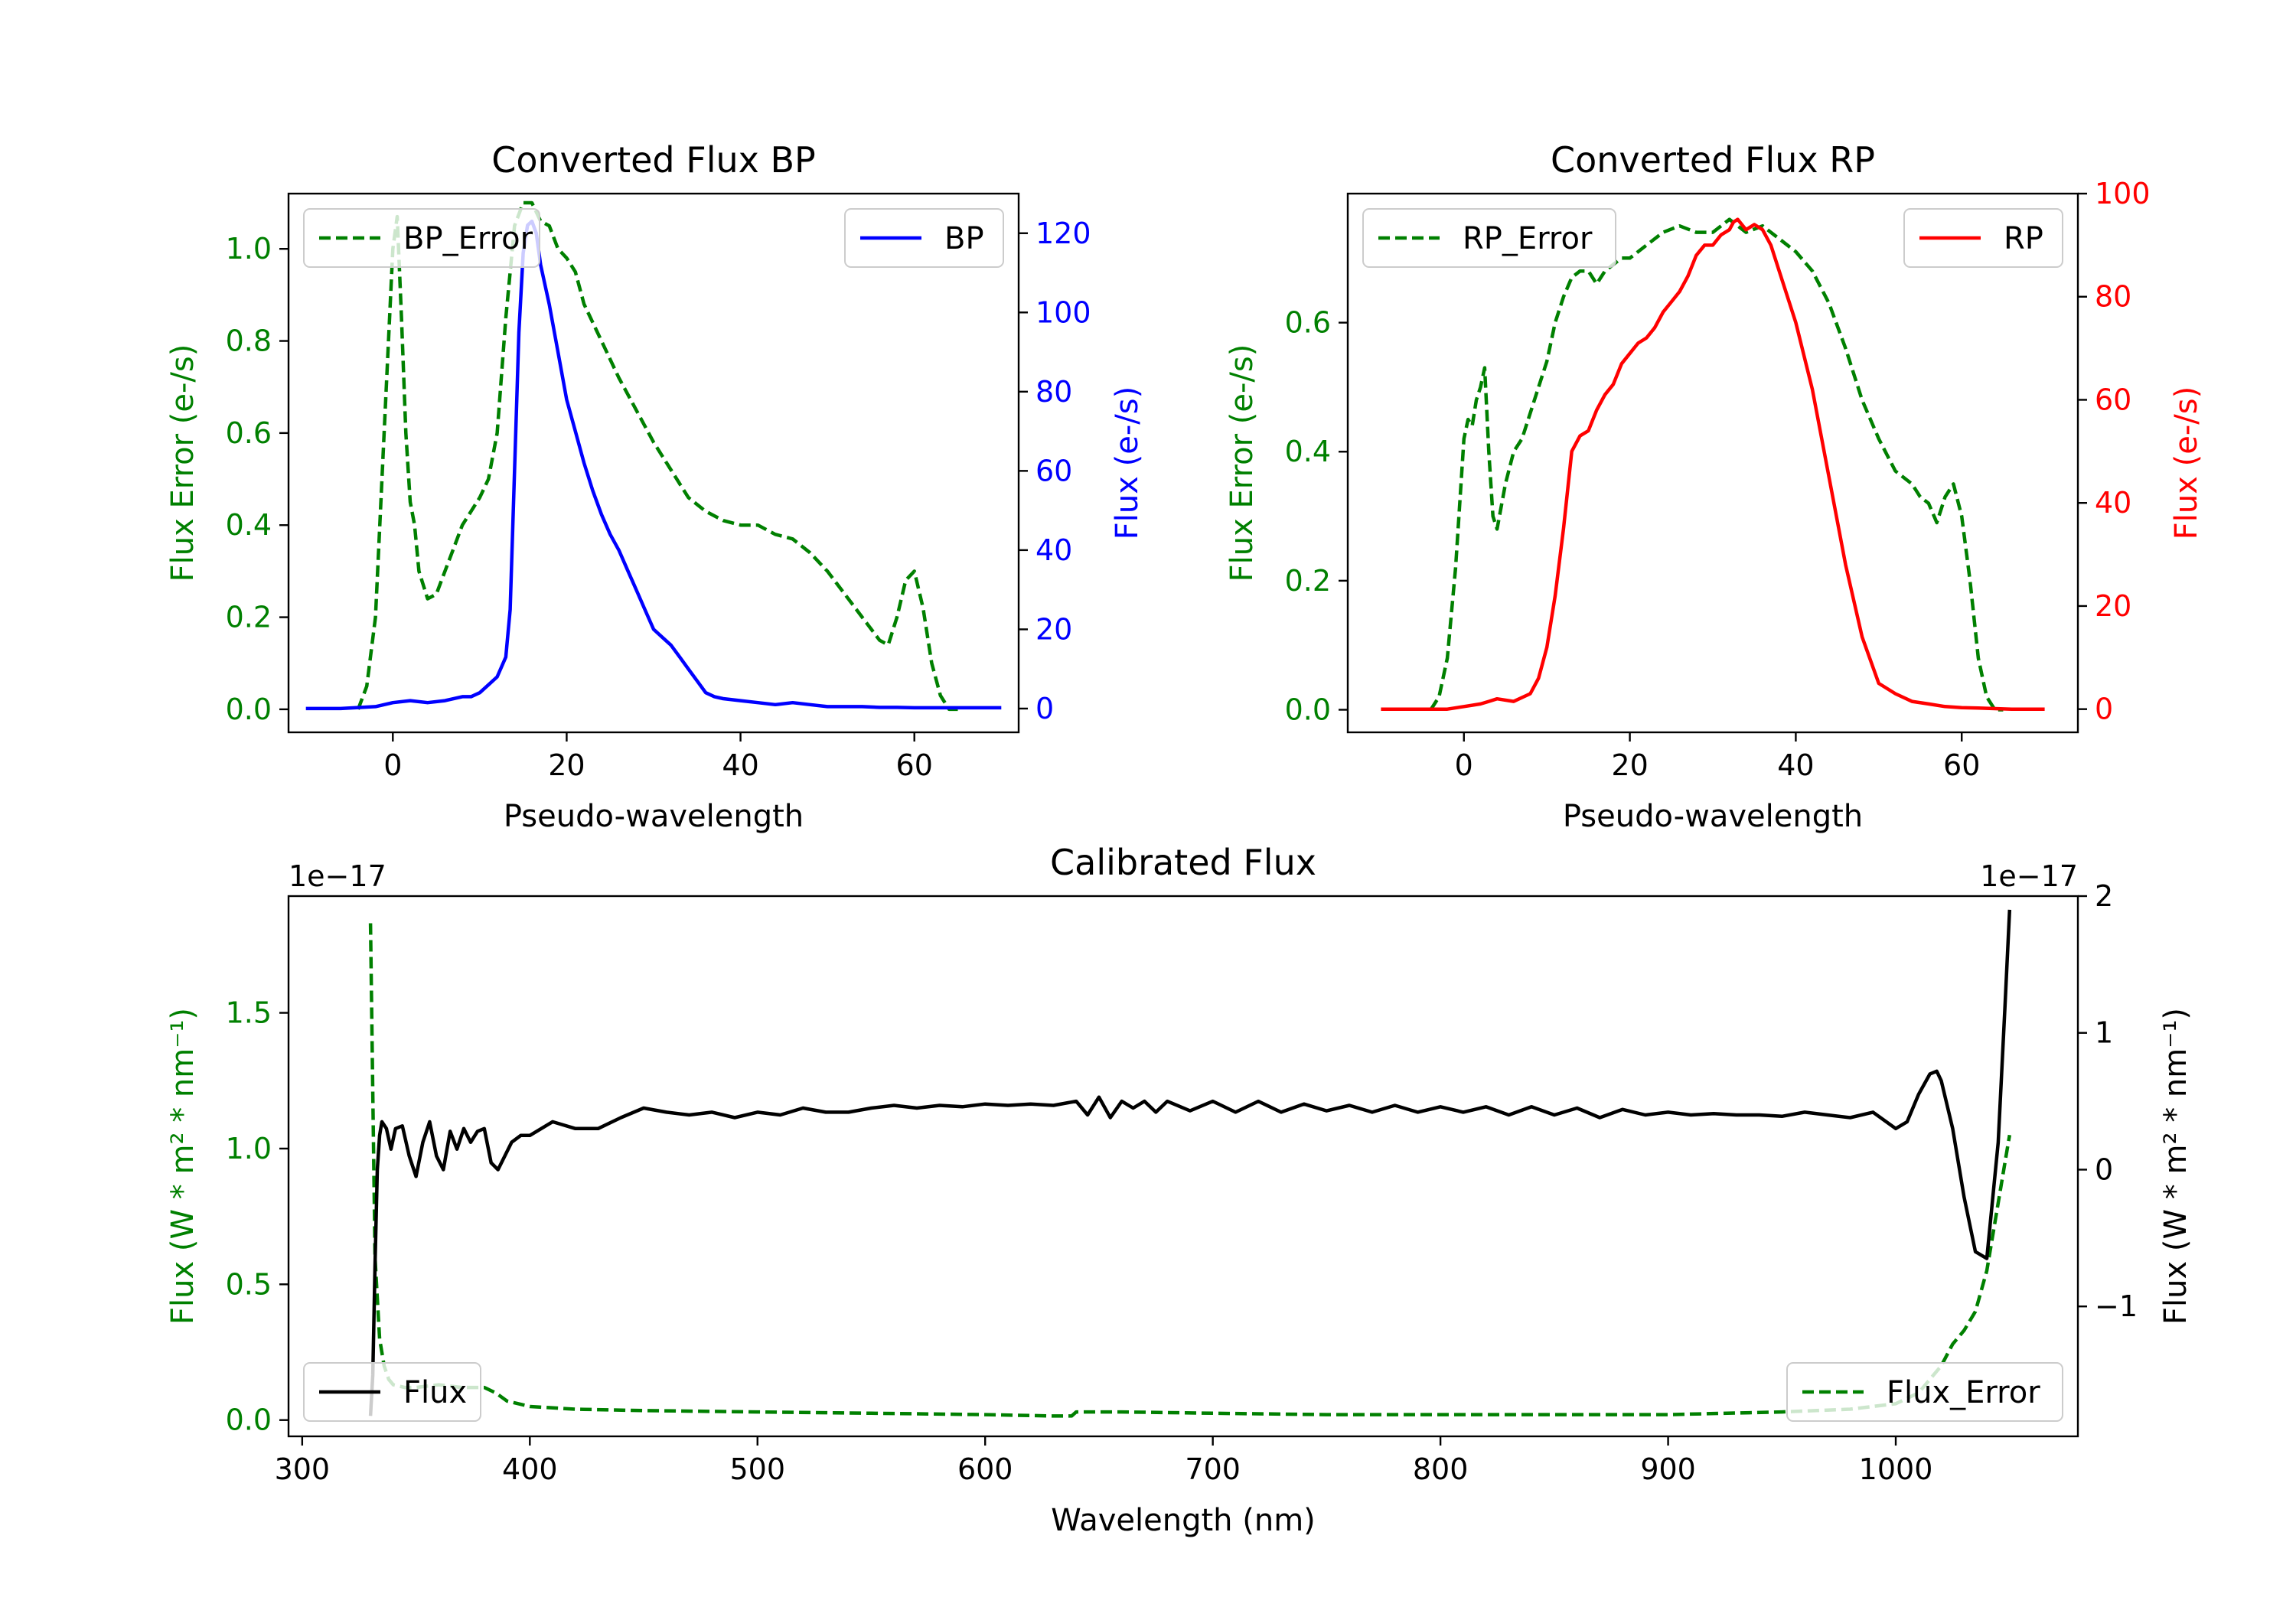 The height and width of the screenshot is (1607, 2296). Describe the element at coordinates (2123, 193) in the screenshot. I see `rp-right-tick-label: 100` at that location.